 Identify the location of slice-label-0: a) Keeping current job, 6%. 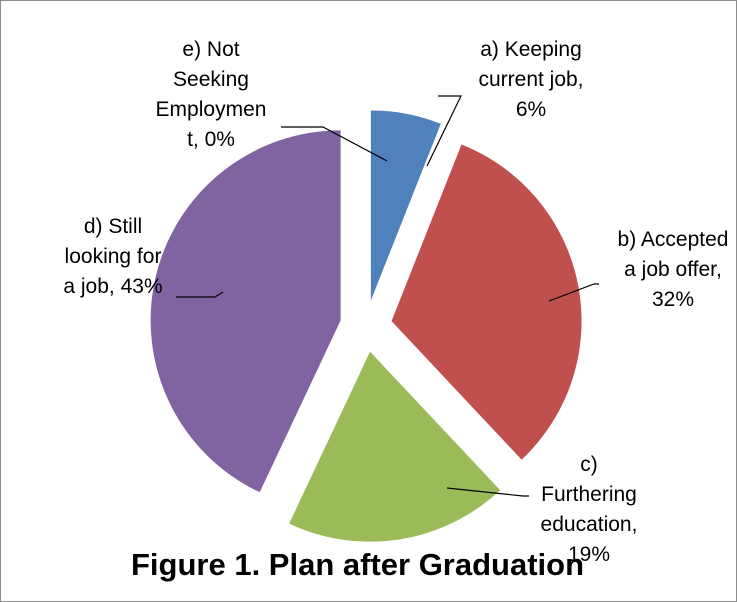
(530, 79).